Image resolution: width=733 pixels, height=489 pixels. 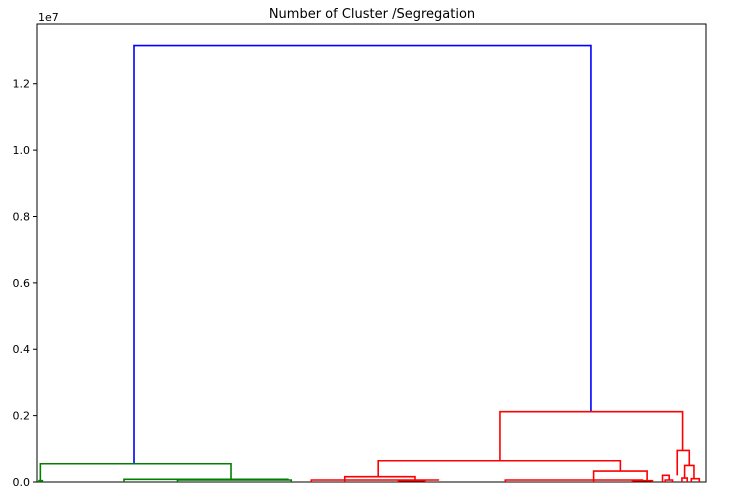 I want to click on y-tick-label: 0.0, so click(x=22, y=482).